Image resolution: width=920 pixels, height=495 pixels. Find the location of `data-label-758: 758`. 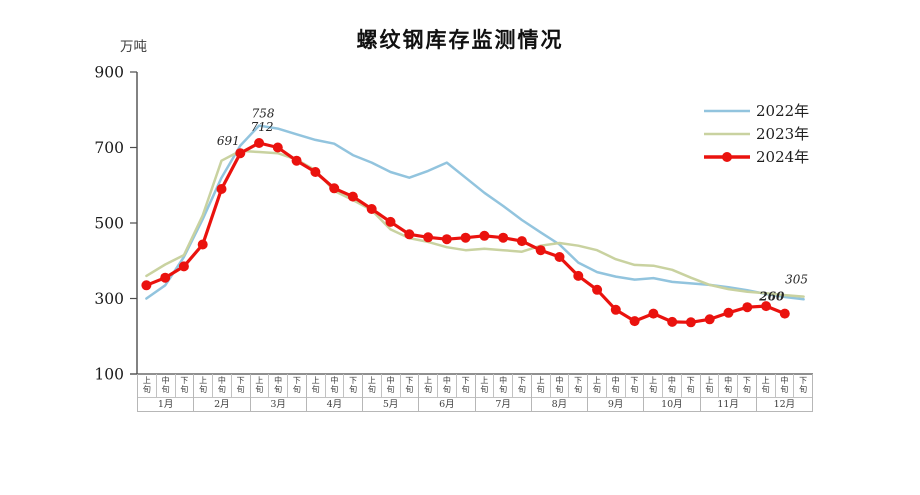

data-label-758: 758 is located at coordinates (263, 114).